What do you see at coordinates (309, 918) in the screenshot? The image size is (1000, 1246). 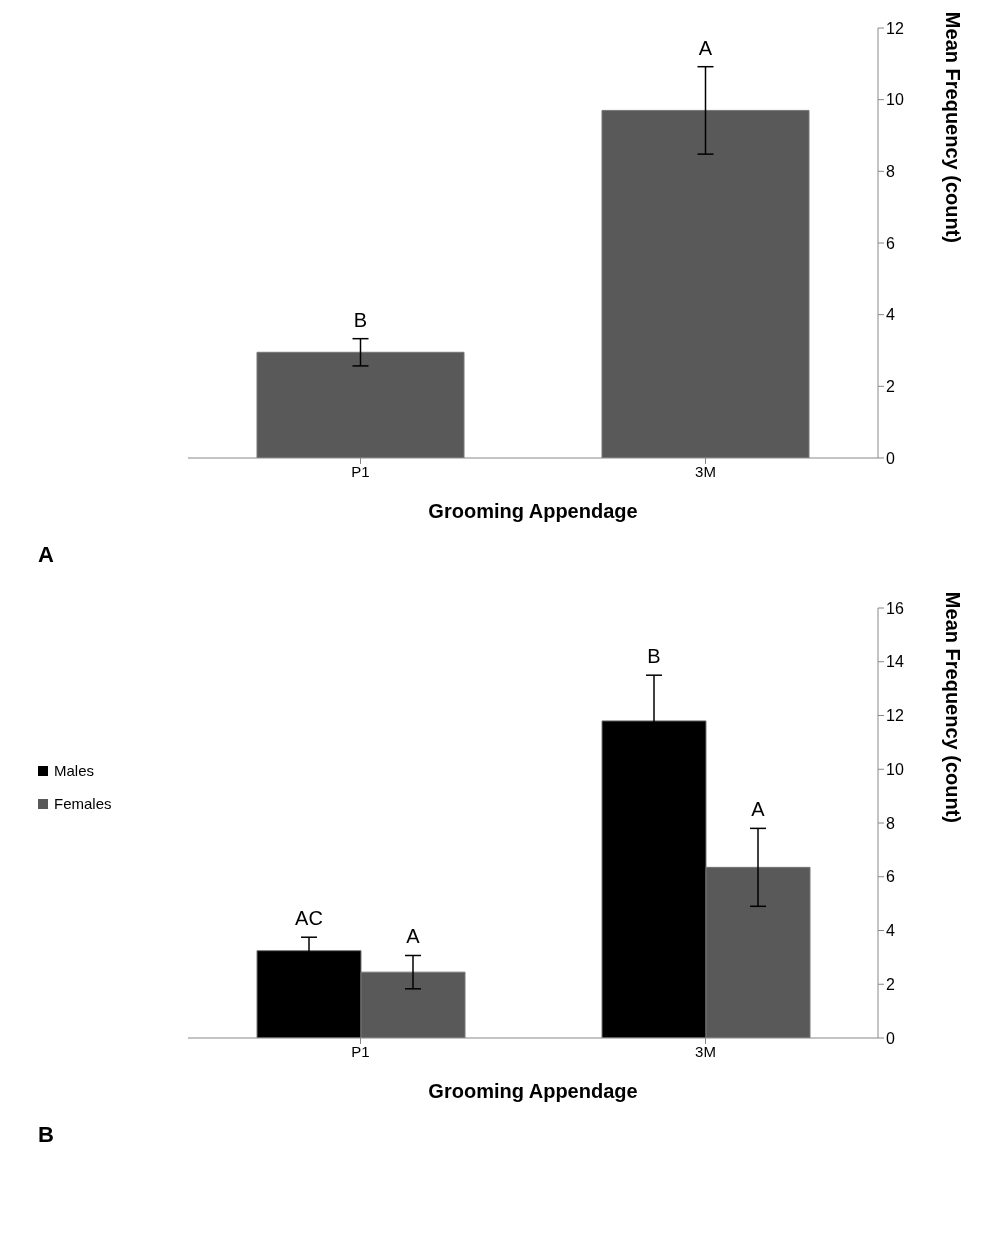 I see `data-label: AC` at bounding box center [309, 918].